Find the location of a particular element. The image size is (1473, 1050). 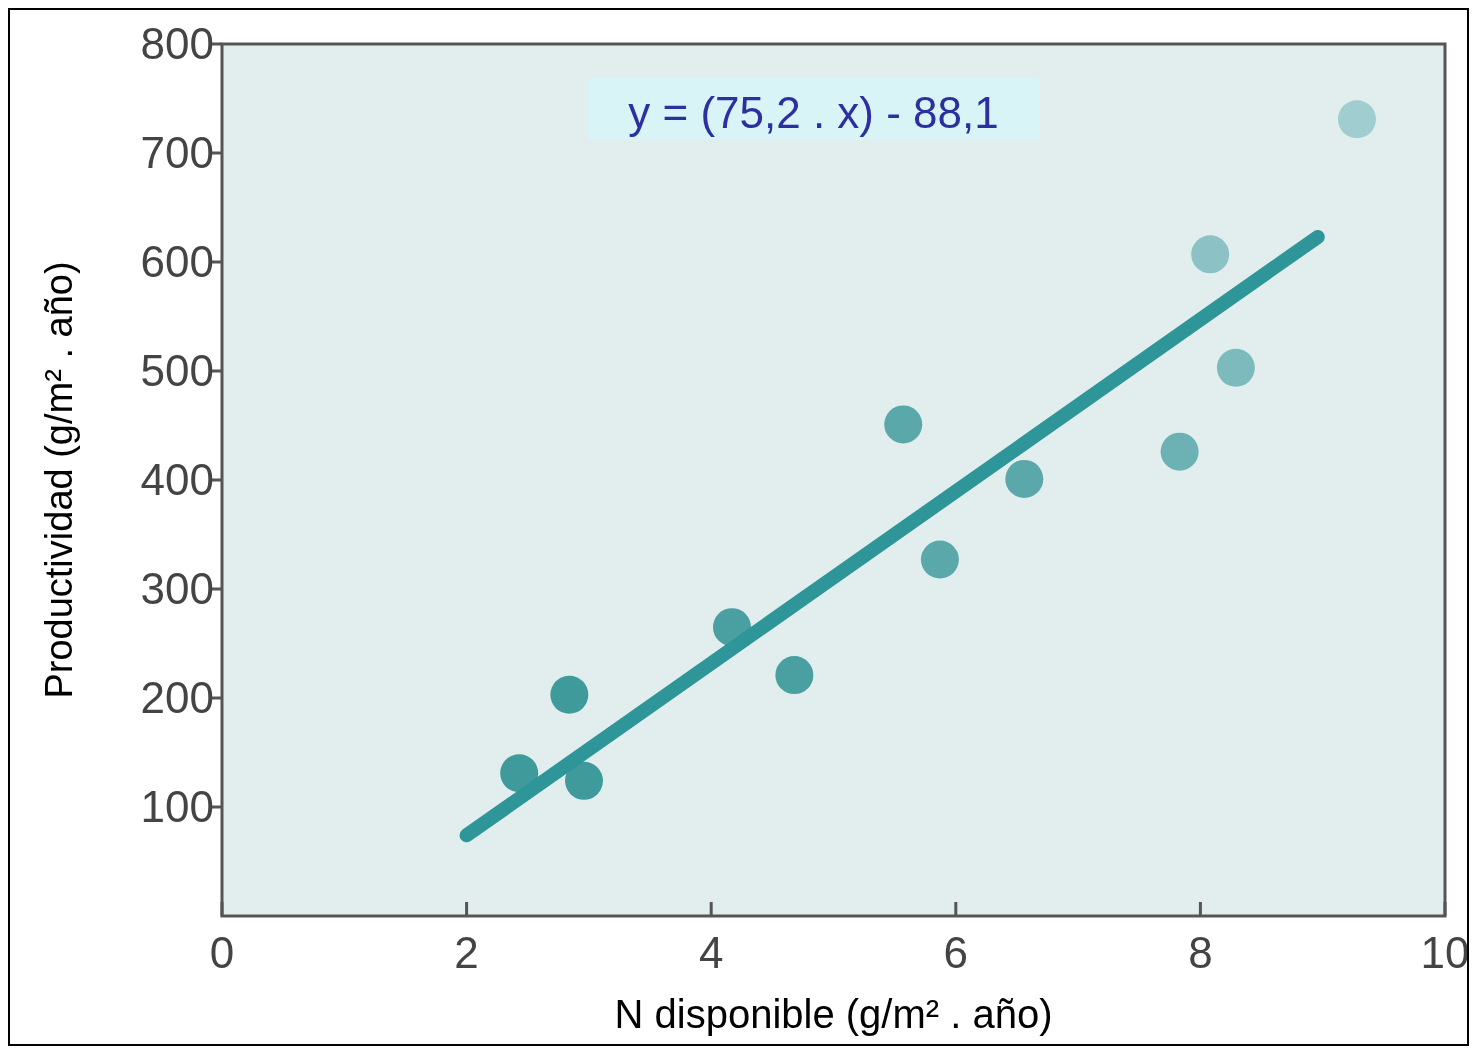

y-tick-label: 500 is located at coordinates (177, 370).